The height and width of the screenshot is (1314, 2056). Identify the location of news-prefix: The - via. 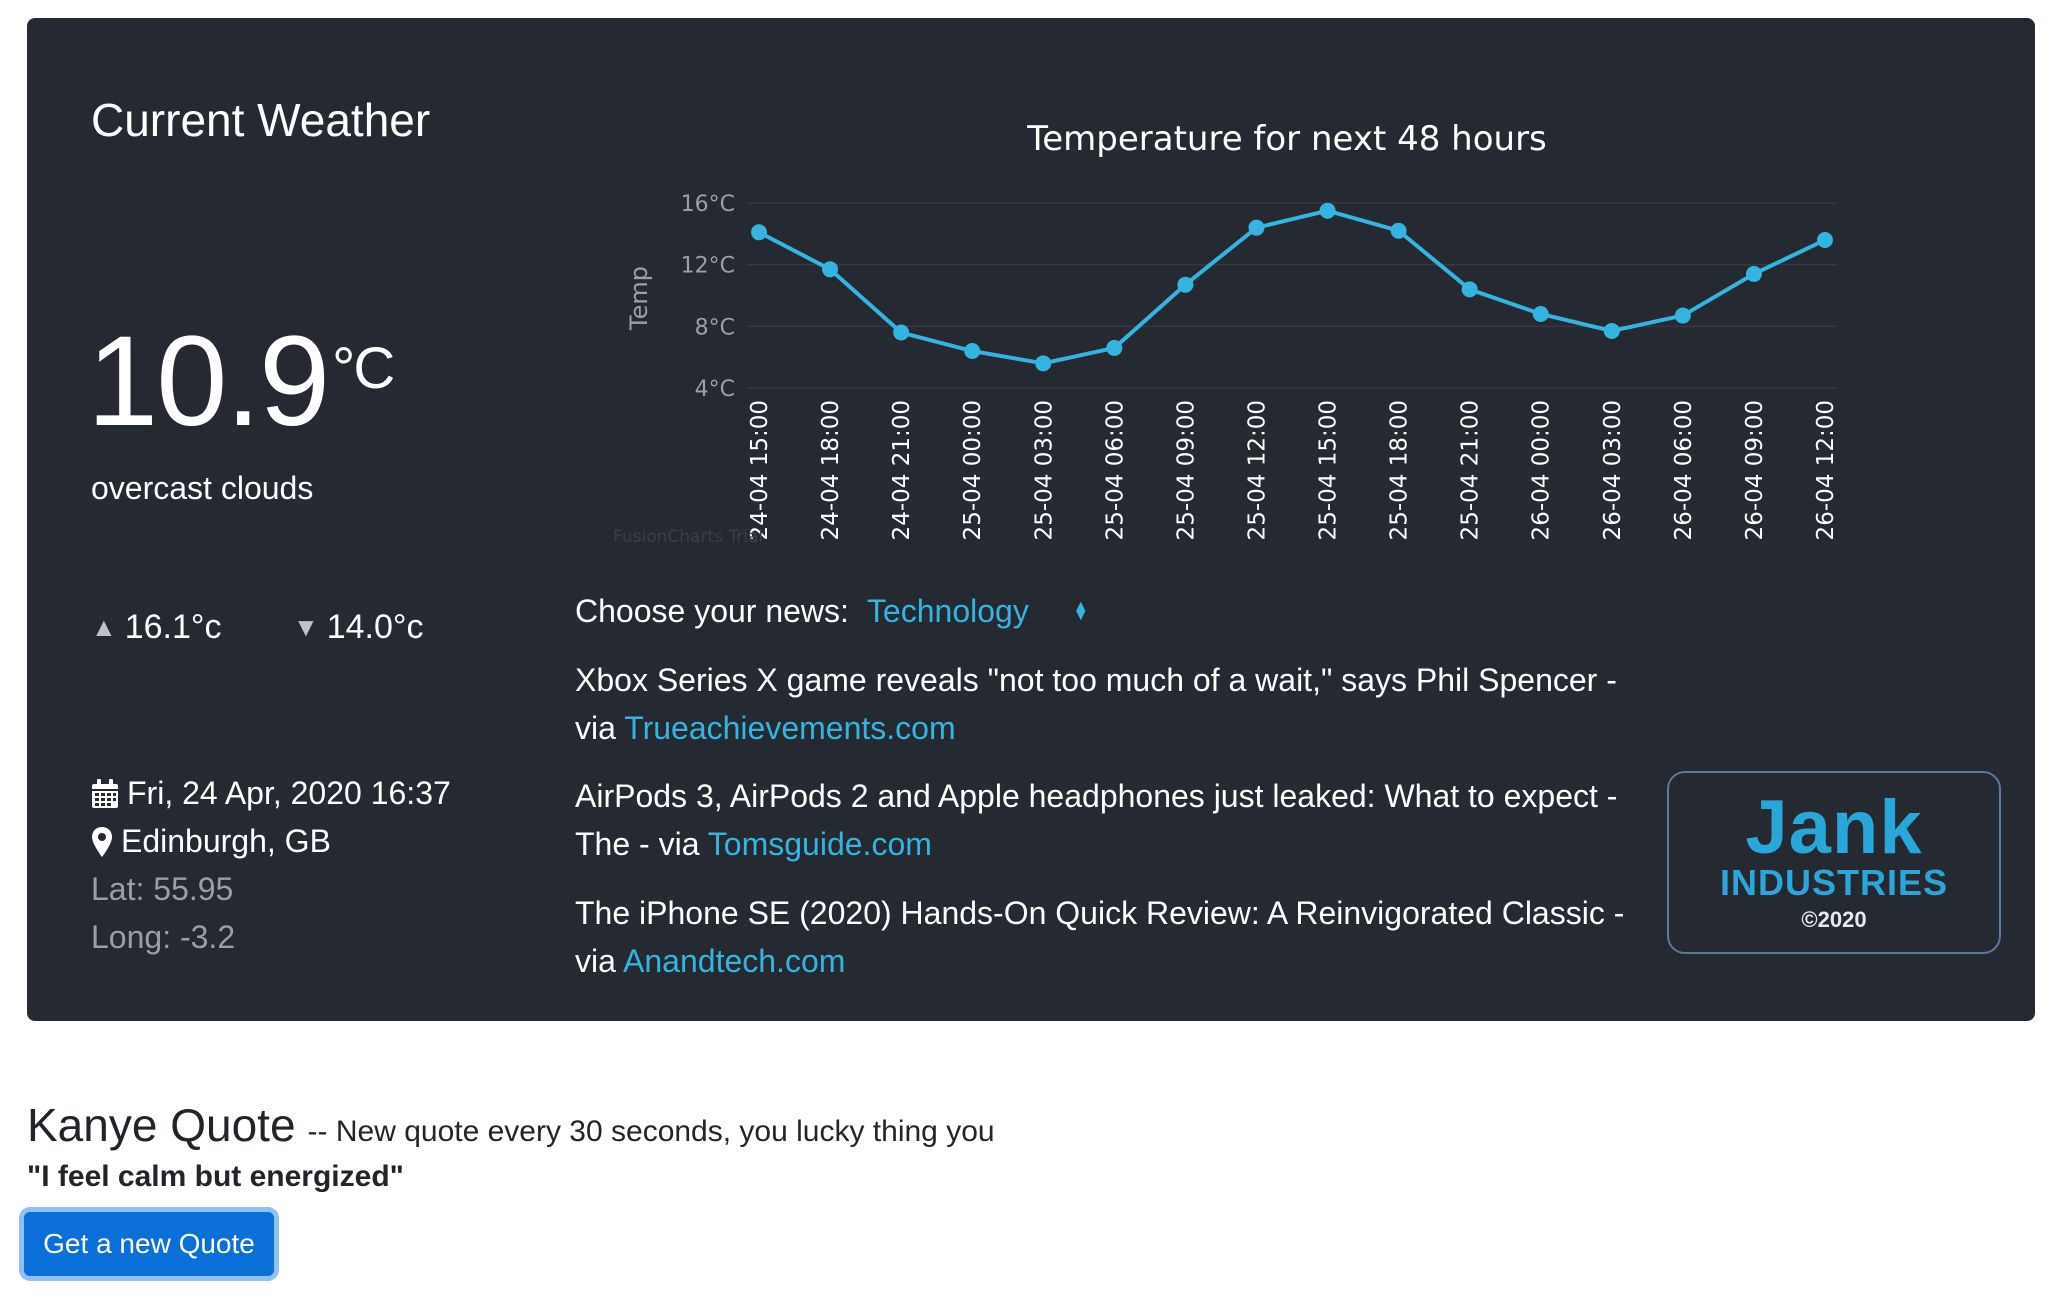
(637, 844).